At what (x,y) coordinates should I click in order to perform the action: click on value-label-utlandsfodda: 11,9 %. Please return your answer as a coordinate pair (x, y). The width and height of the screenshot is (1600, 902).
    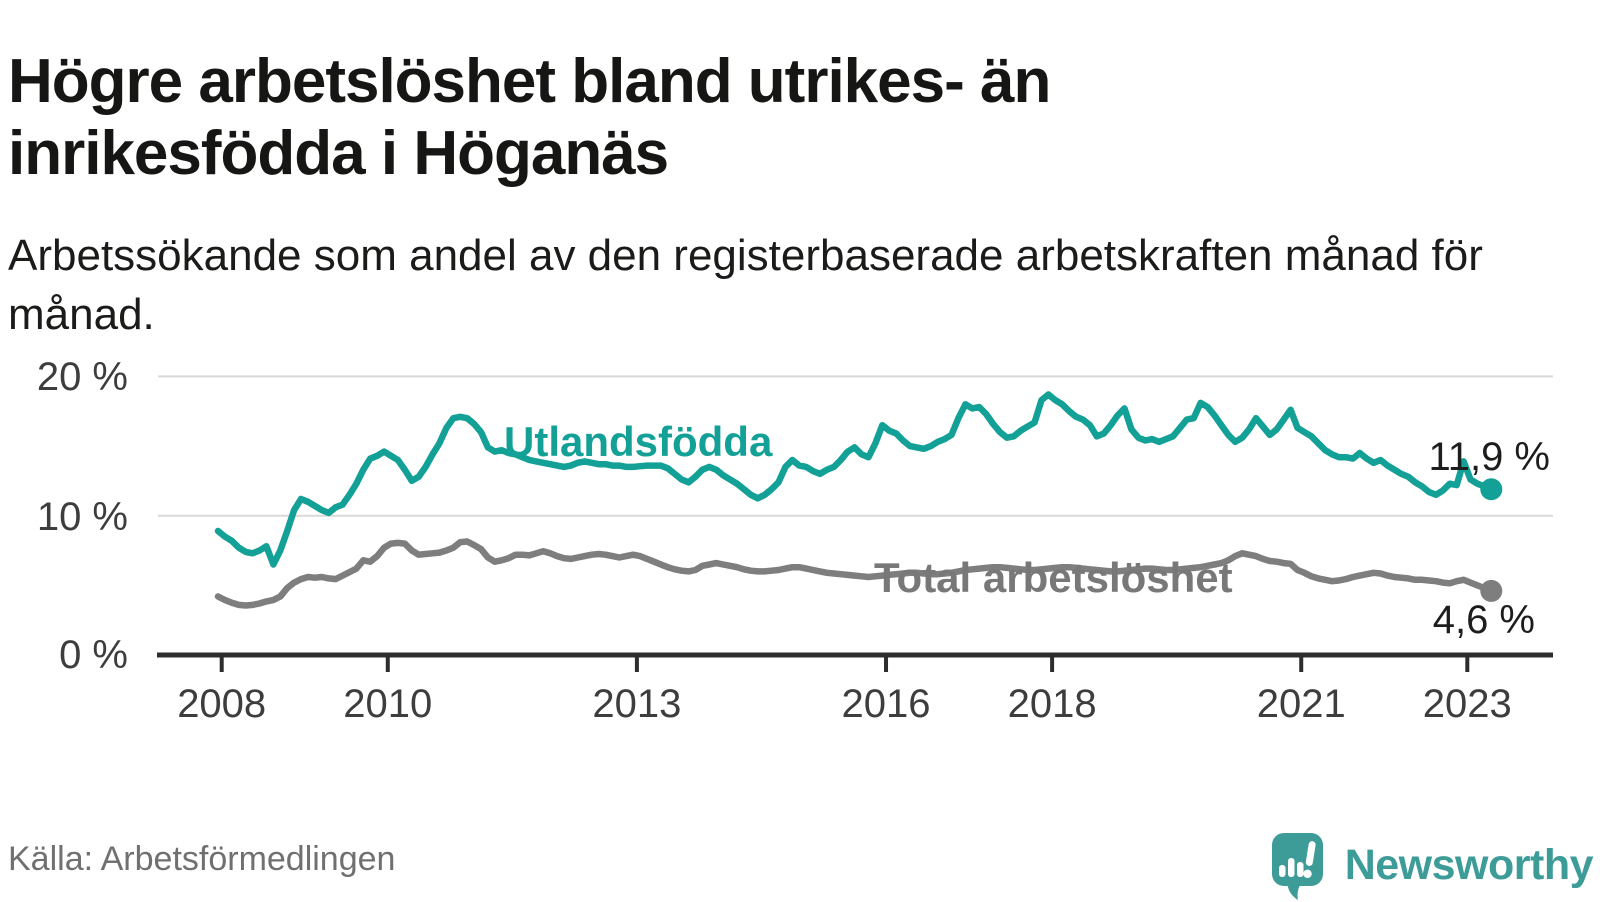
    Looking at the image, I should click on (1489, 457).